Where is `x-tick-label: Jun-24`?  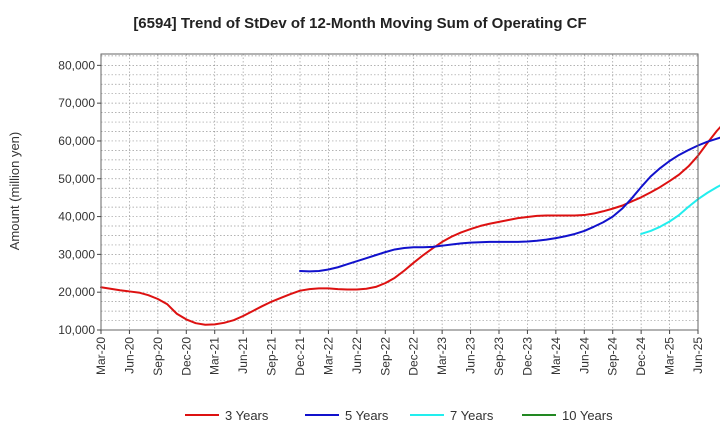 x-tick-label: Jun-24 is located at coordinates (584, 355).